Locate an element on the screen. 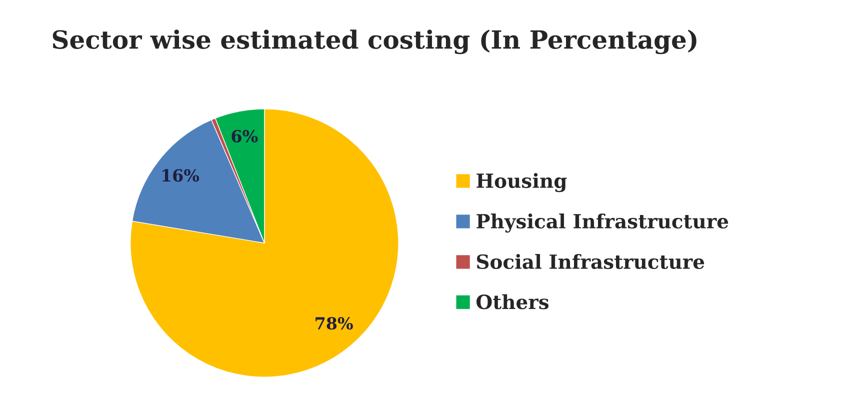  chart-title: Sector wise estimated costing (In Percentage) is located at coordinates (374, 42).